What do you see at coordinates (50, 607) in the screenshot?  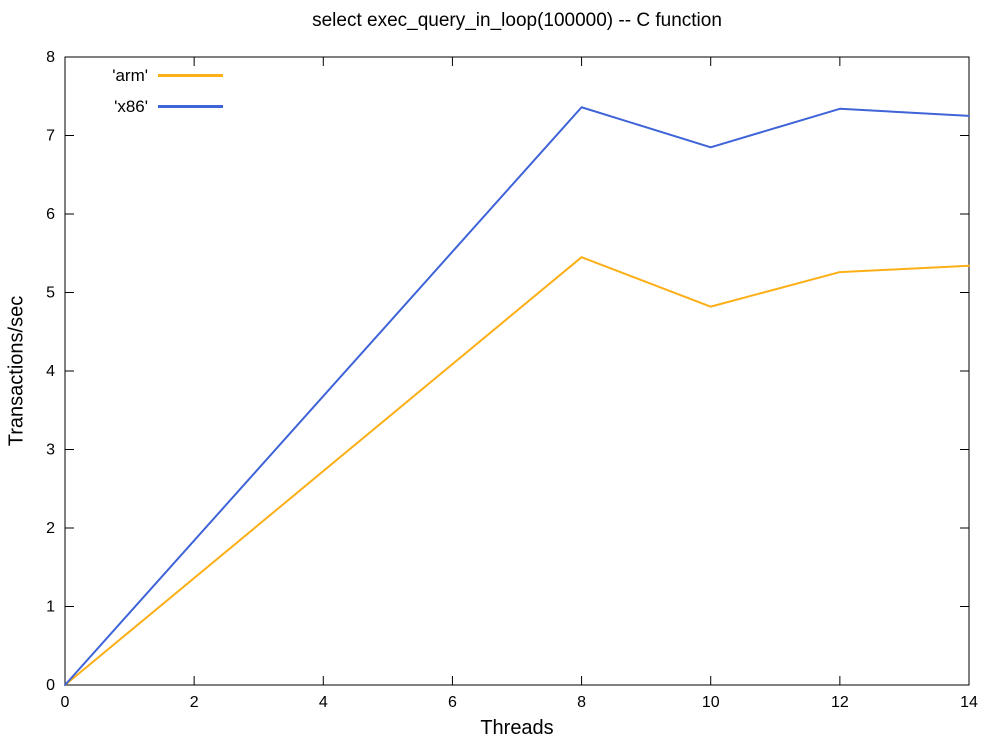 I see `y-tick-label: 1` at bounding box center [50, 607].